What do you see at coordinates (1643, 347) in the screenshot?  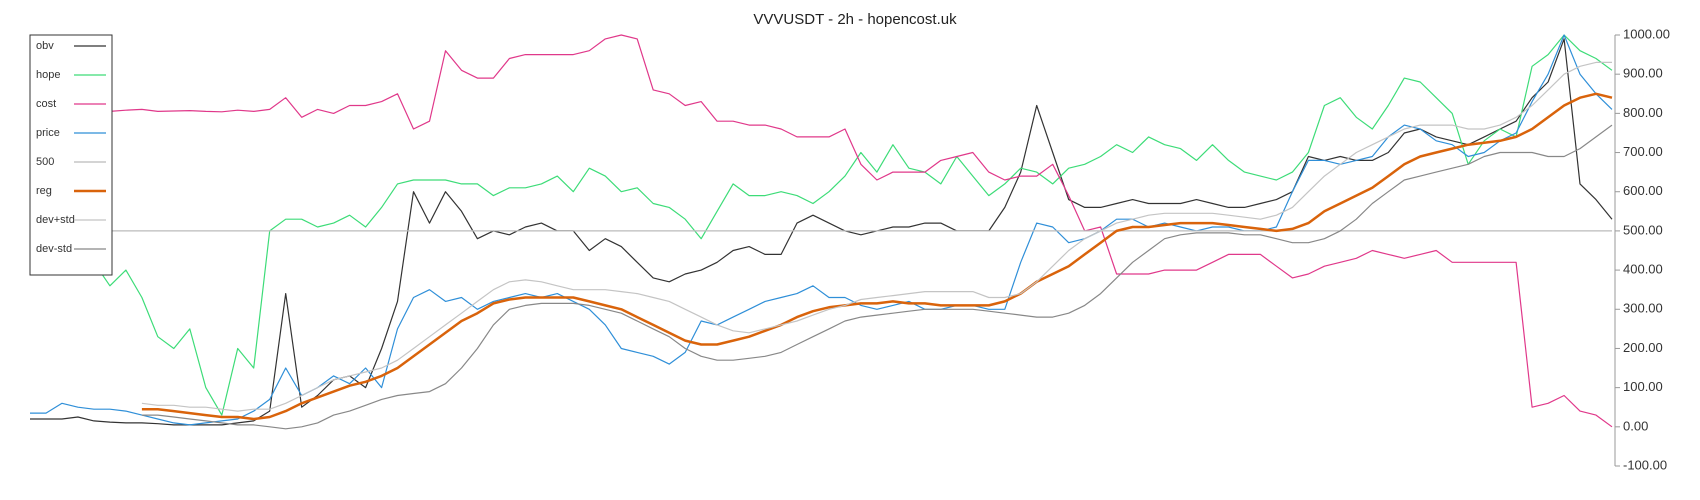 I see `y-tick-label: 200.00` at bounding box center [1643, 347].